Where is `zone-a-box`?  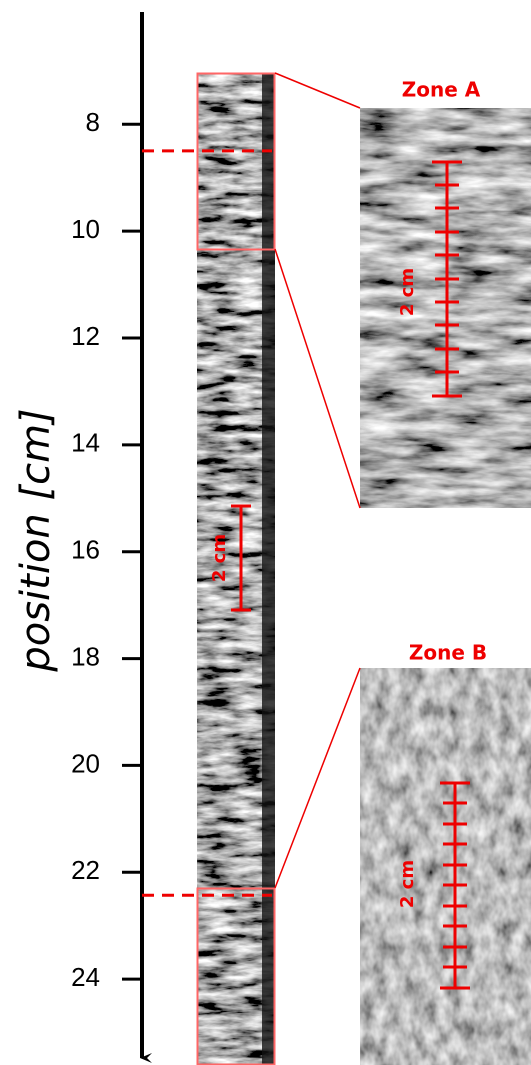 zone-a-box is located at coordinates (236, 161).